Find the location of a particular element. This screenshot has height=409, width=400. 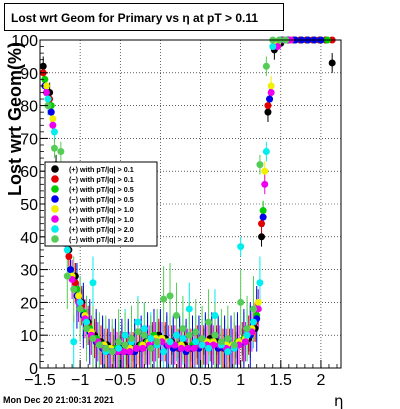

x-tick-label: −1 is located at coordinates (80, 380).